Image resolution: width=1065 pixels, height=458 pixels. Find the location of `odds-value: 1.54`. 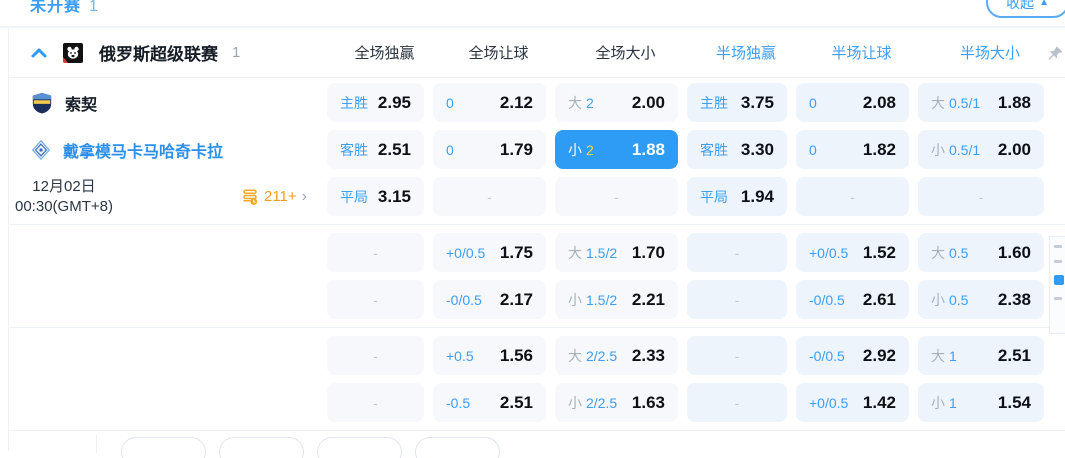

odds-value: 1.54 is located at coordinates (1014, 402).